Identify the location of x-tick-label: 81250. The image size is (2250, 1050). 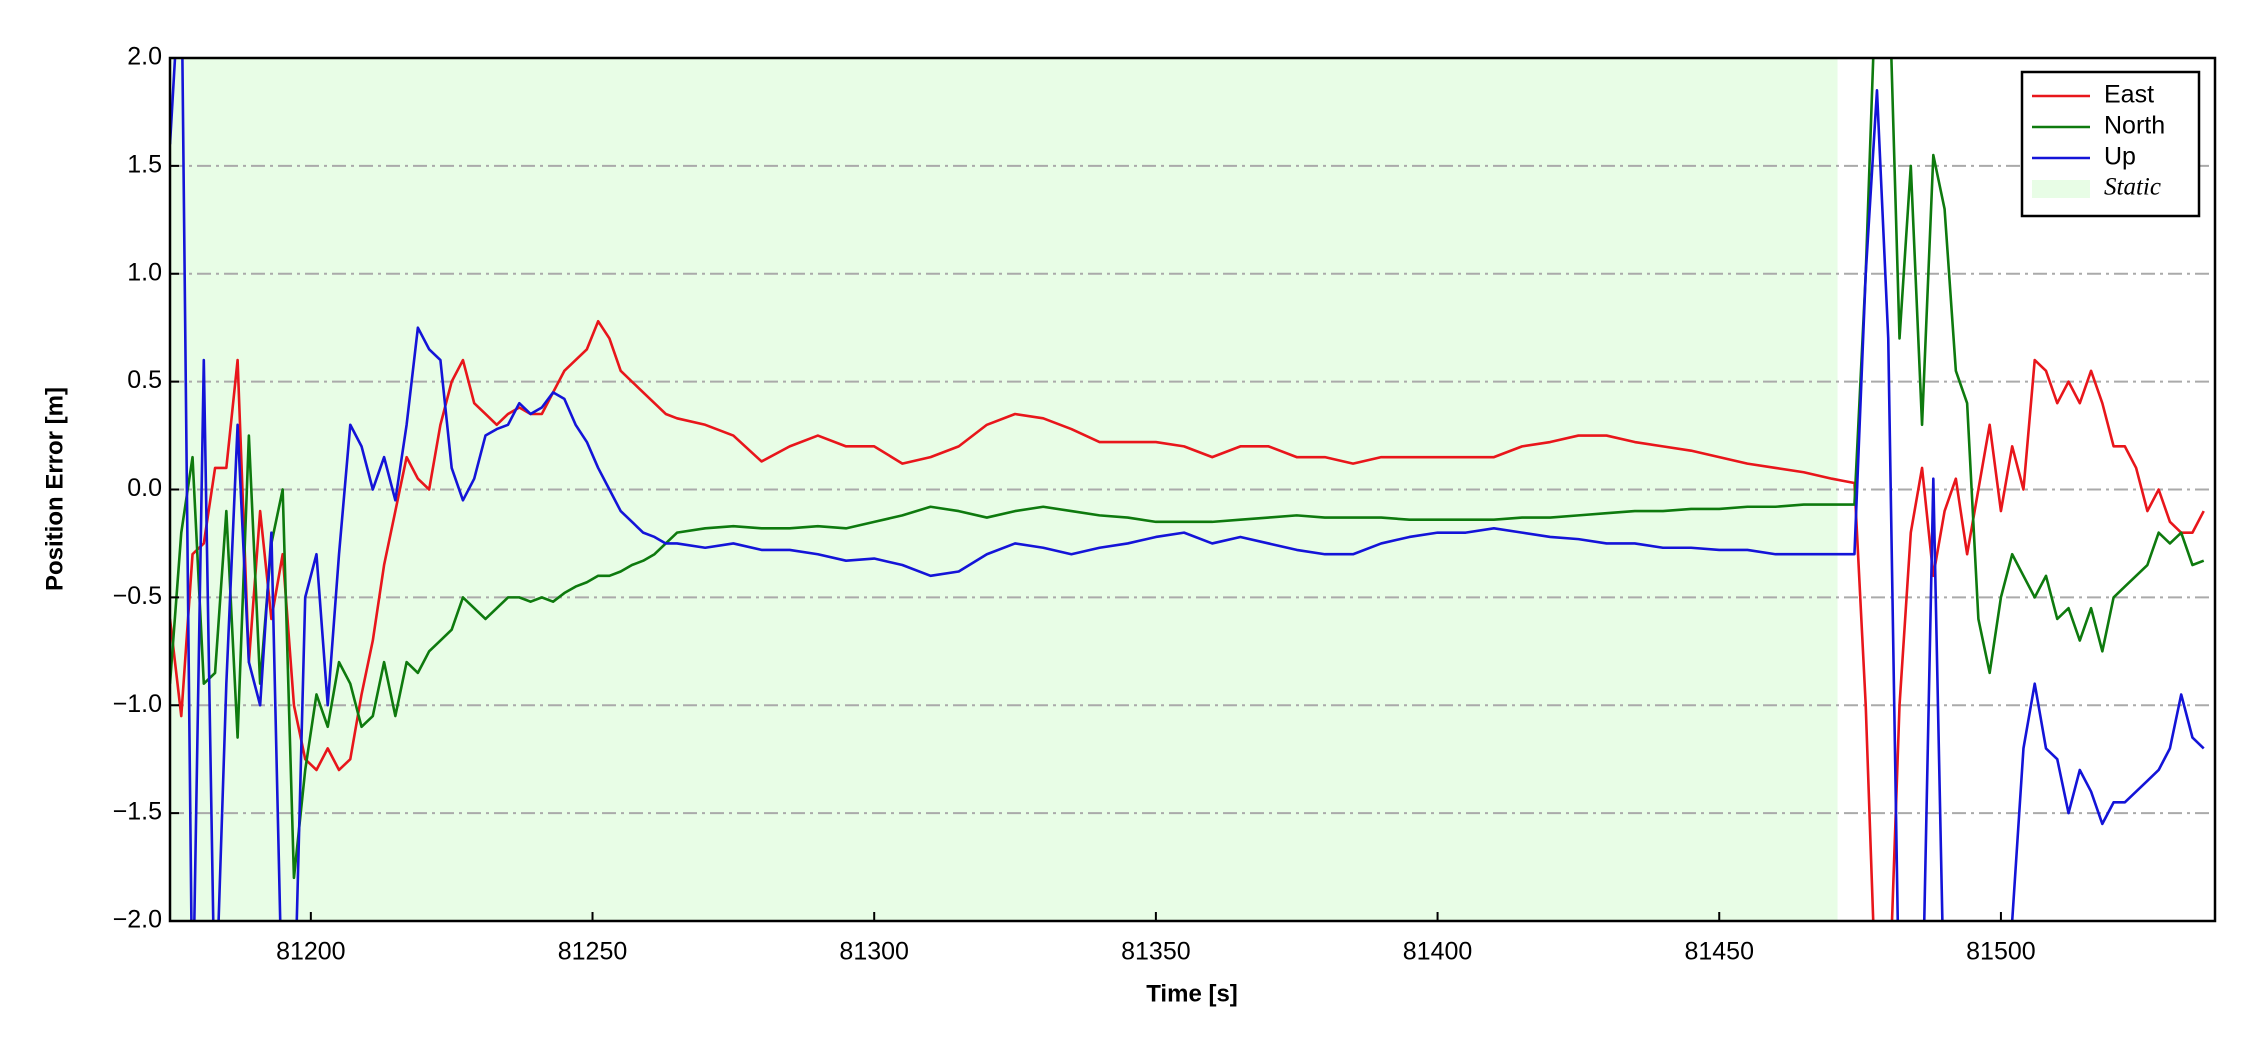
(593, 952).